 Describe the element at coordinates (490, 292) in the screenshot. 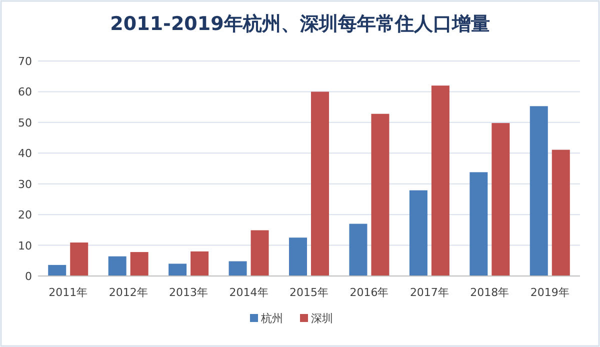

I see `x-tick-label: 2018年` at that location.